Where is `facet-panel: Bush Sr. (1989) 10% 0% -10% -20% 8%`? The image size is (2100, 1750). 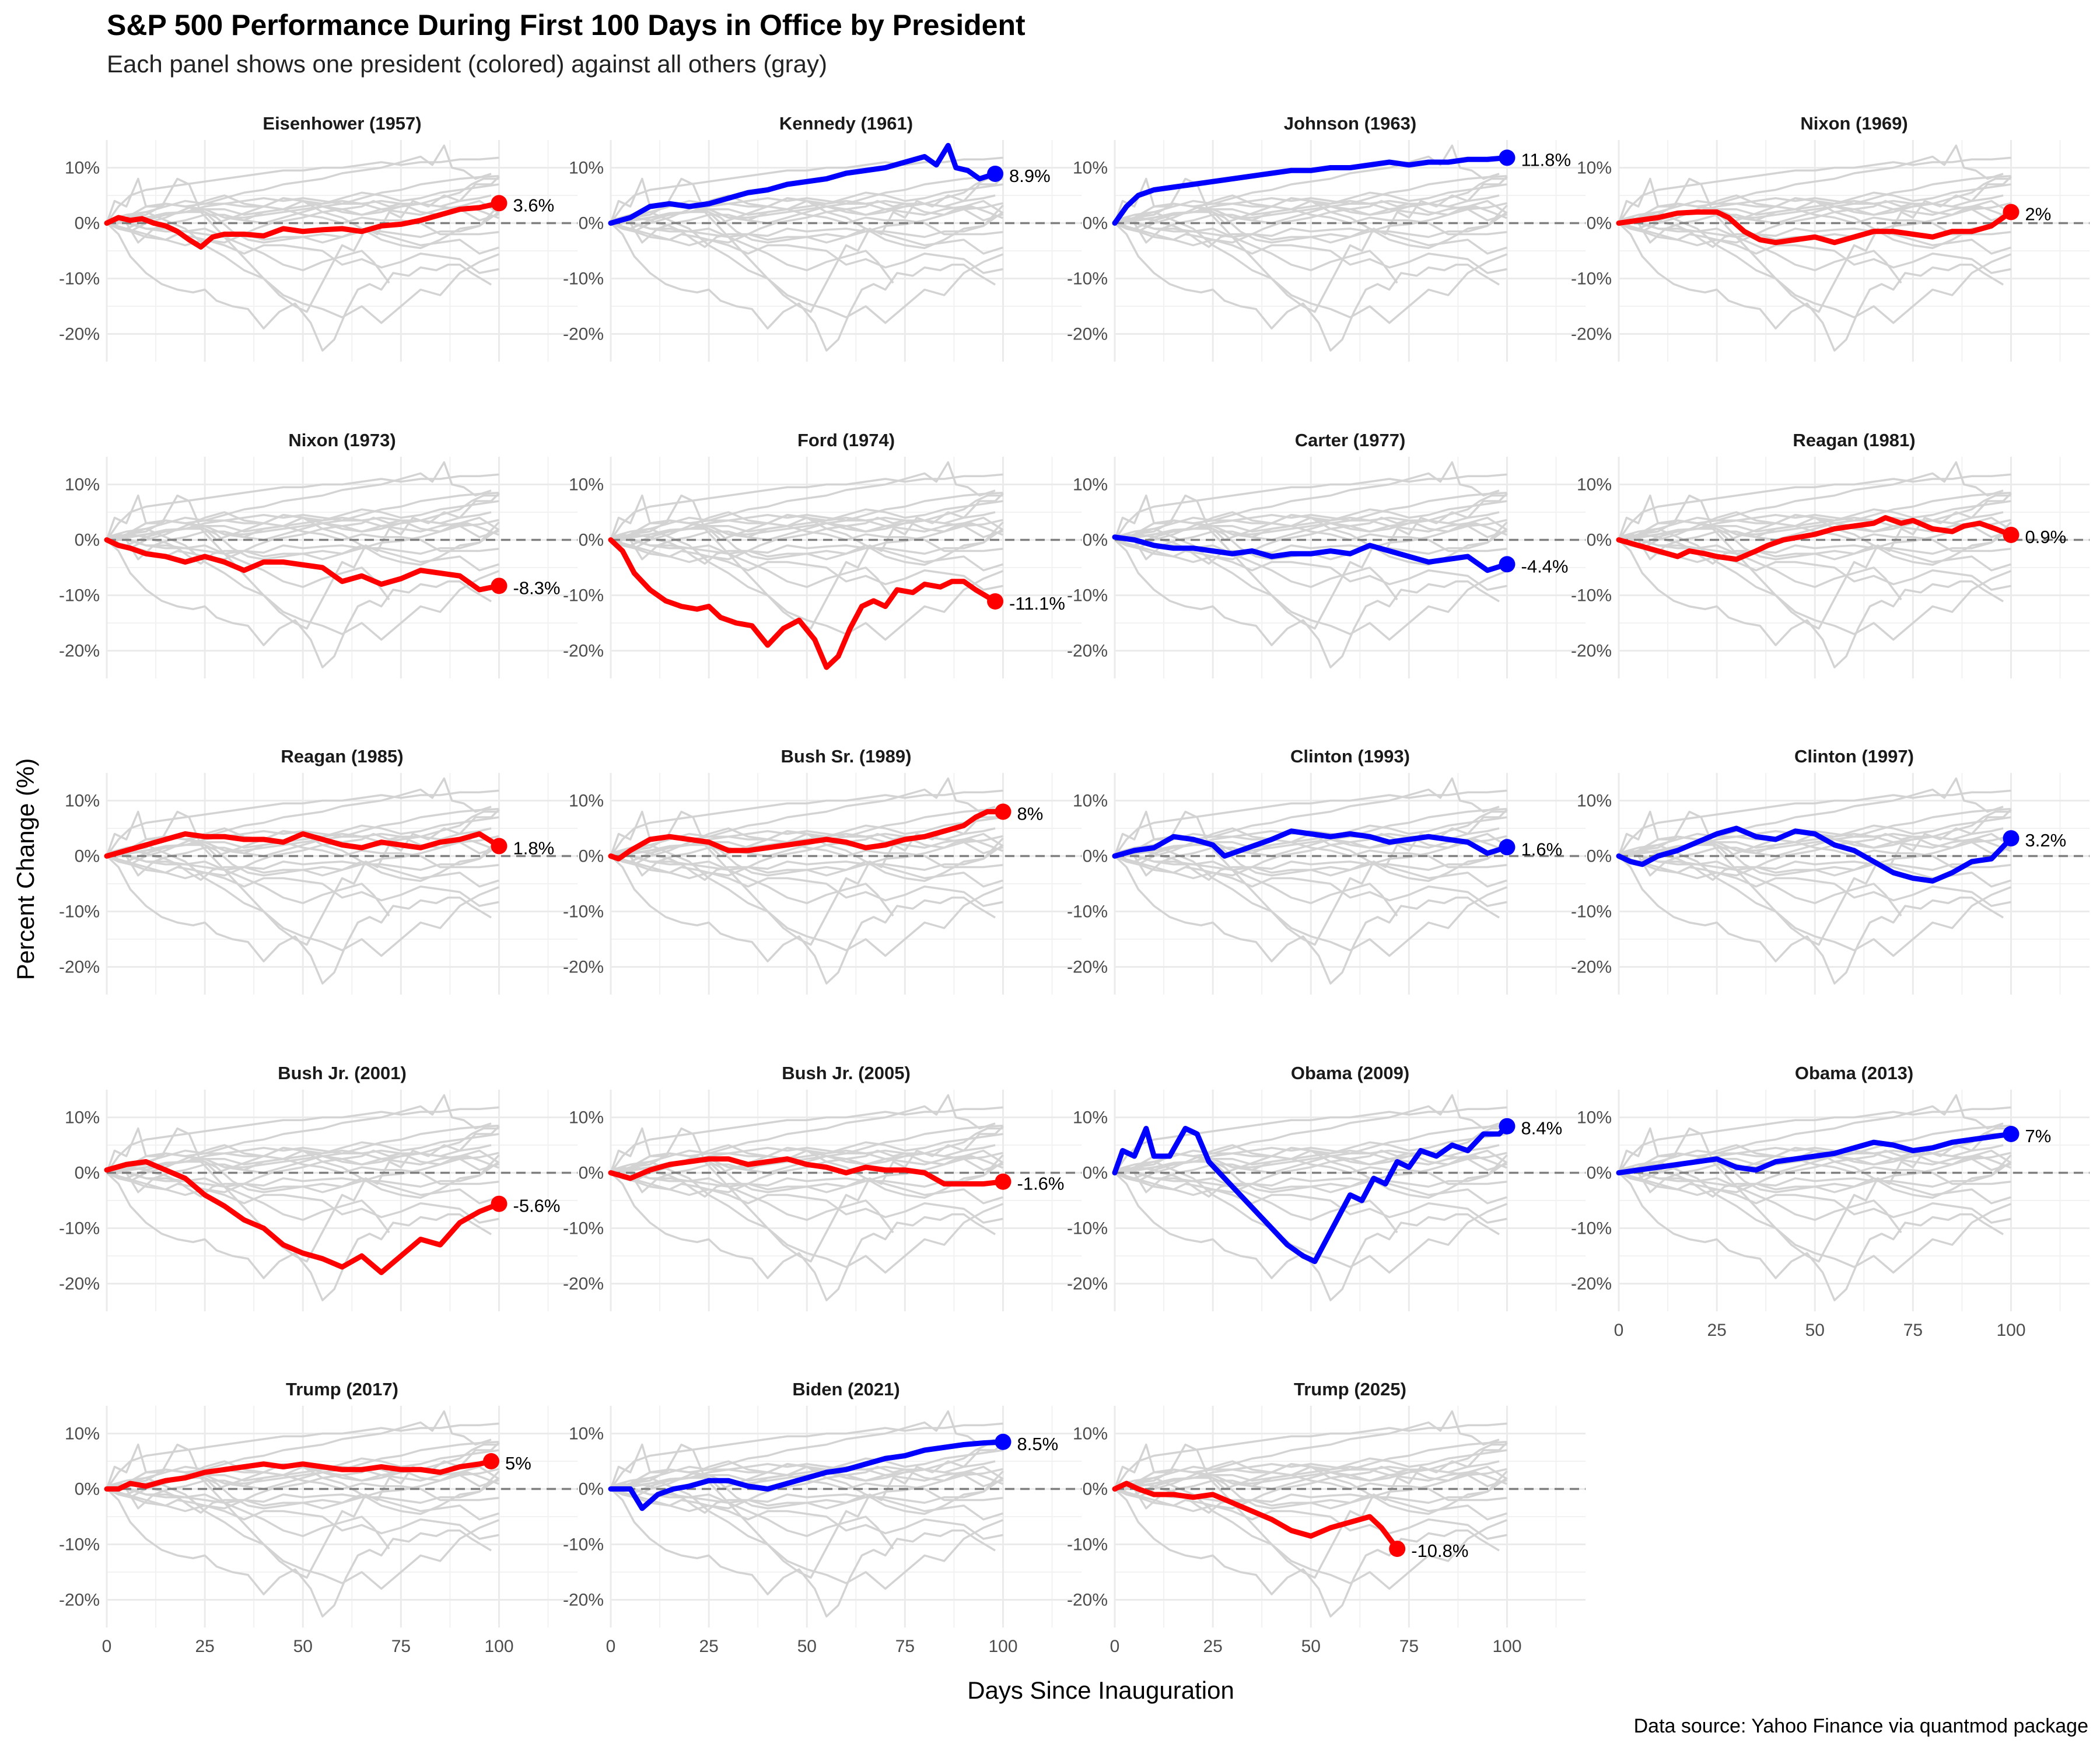
facet-panel: Bush Sr. (1989) 10% 0% -10% -20% 8% is located at coordinates (822, 870).